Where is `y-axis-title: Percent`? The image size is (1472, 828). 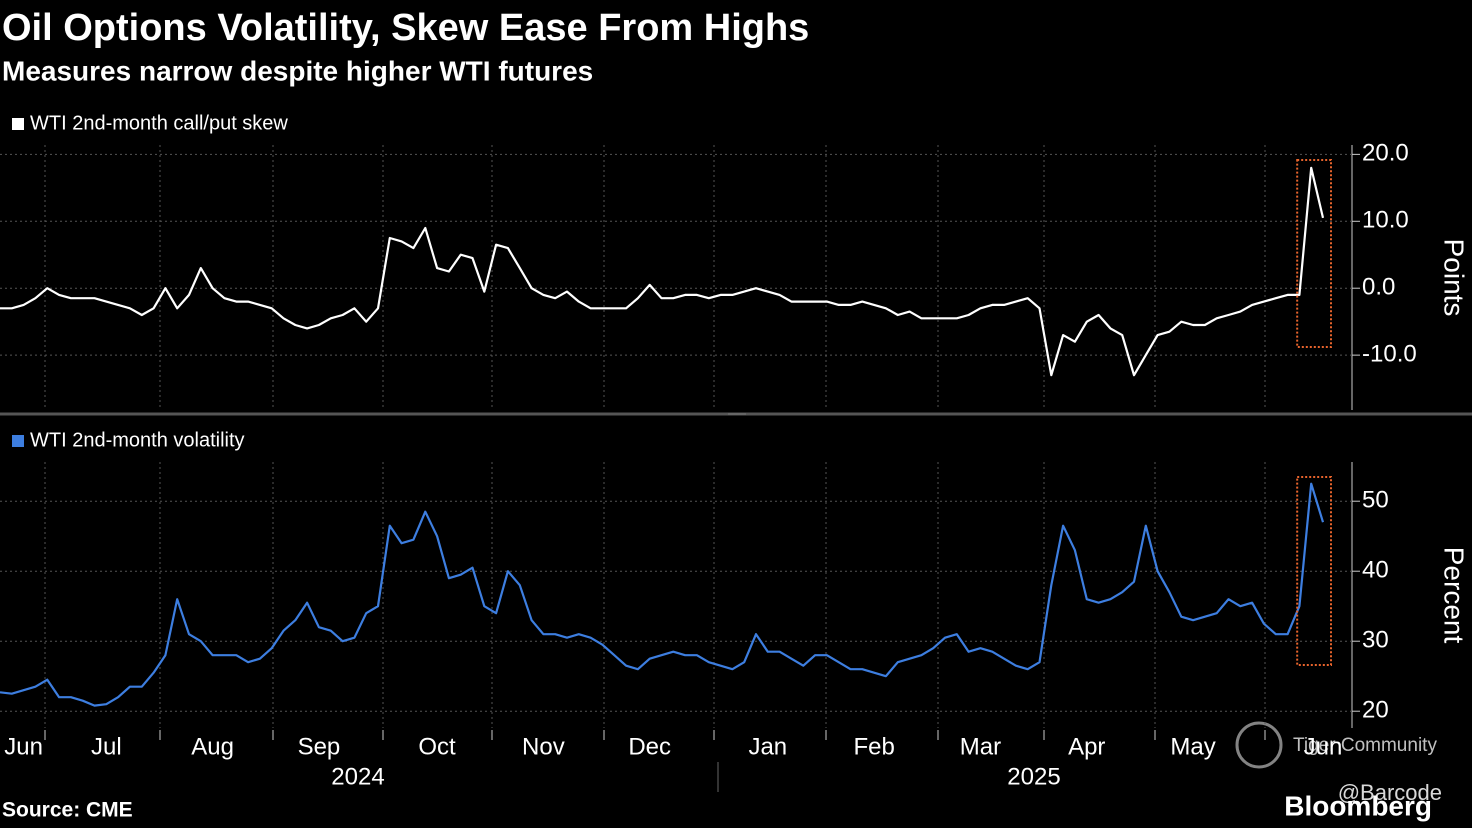
y-axis-title: Percent is located at coordinates (1454, 595).